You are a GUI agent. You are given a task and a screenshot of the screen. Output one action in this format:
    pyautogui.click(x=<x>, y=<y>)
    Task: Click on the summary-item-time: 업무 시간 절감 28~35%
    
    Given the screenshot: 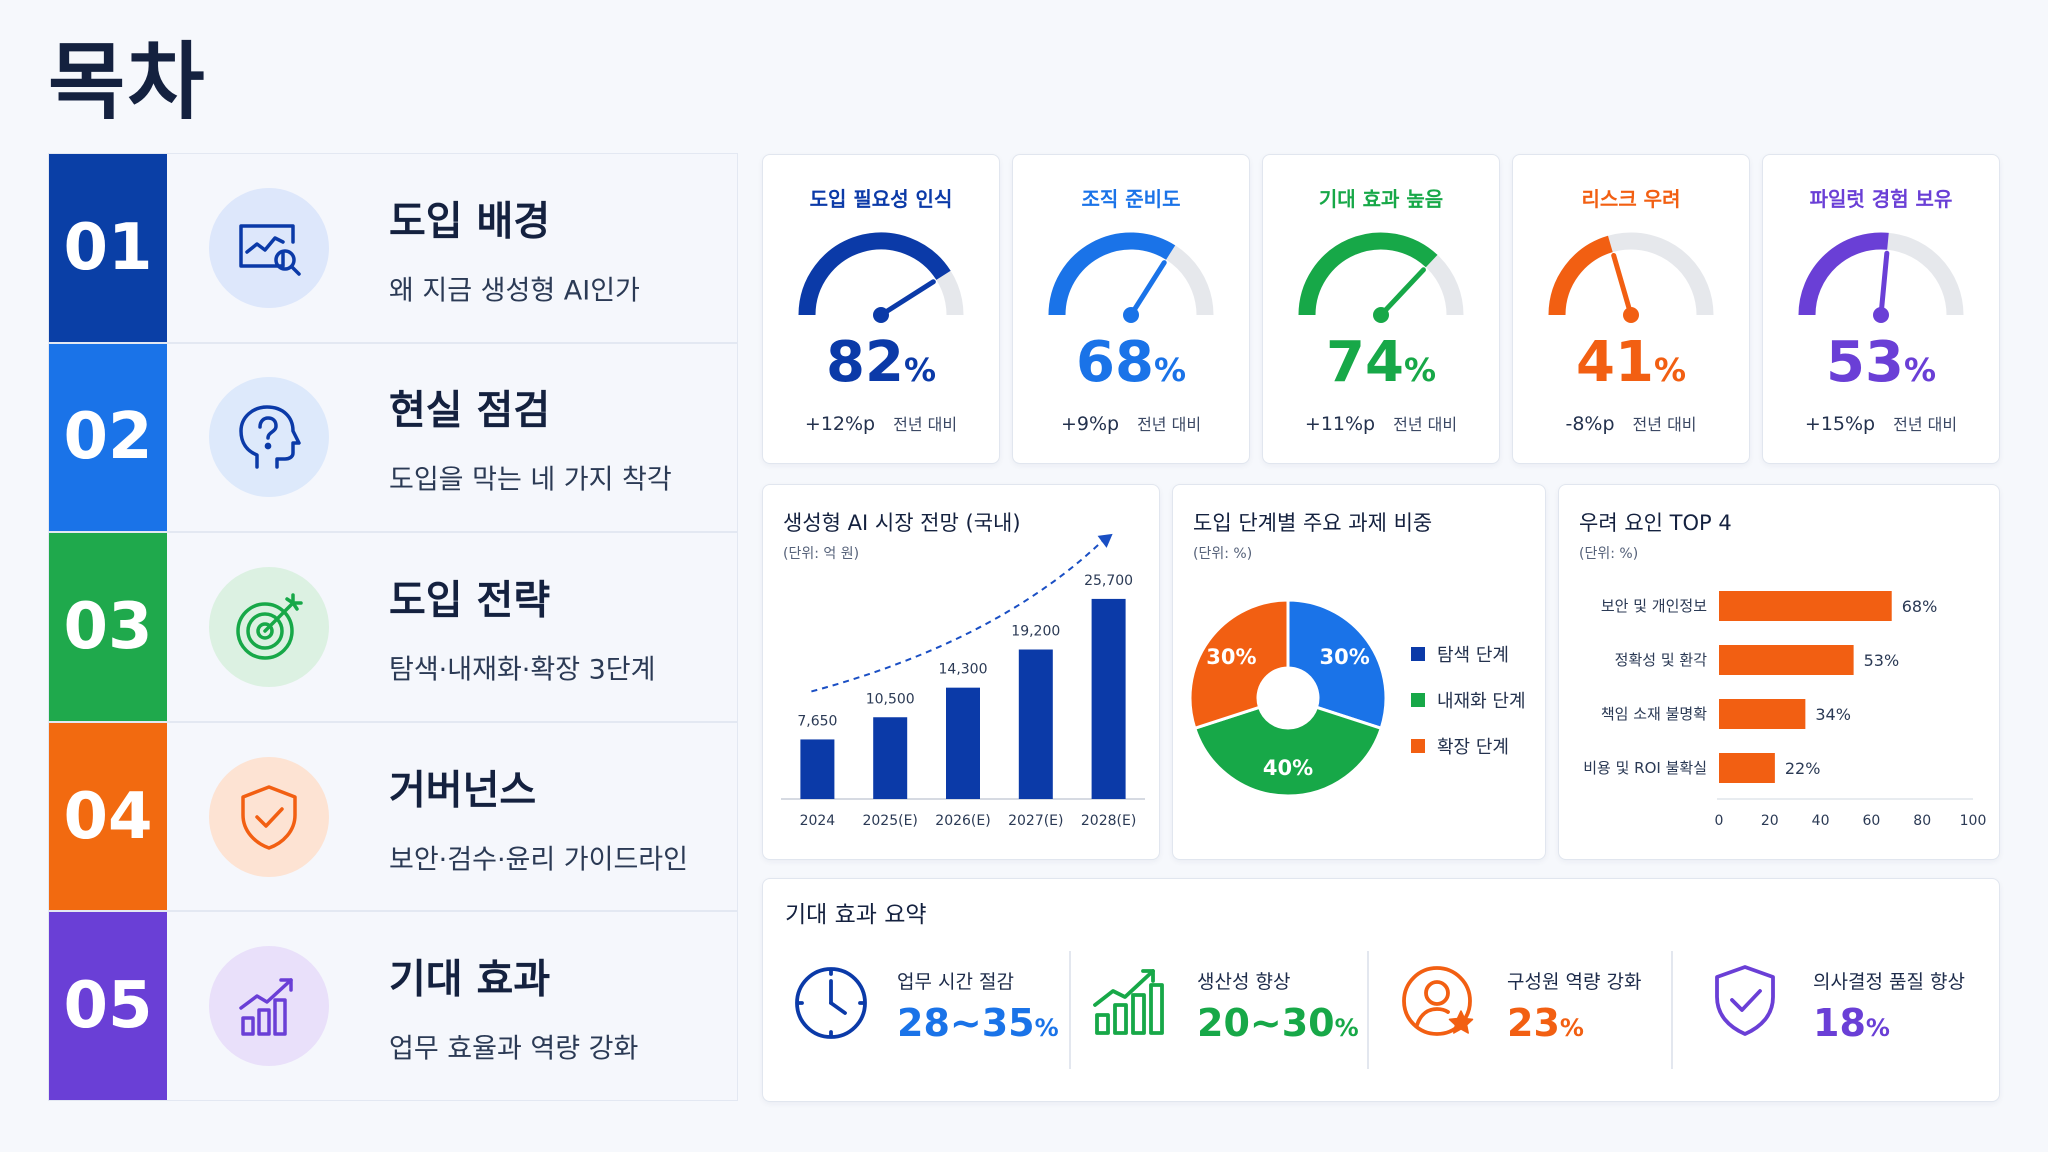 What is the action you would take?
    pyautogui.click(x=925, y=1004)
    